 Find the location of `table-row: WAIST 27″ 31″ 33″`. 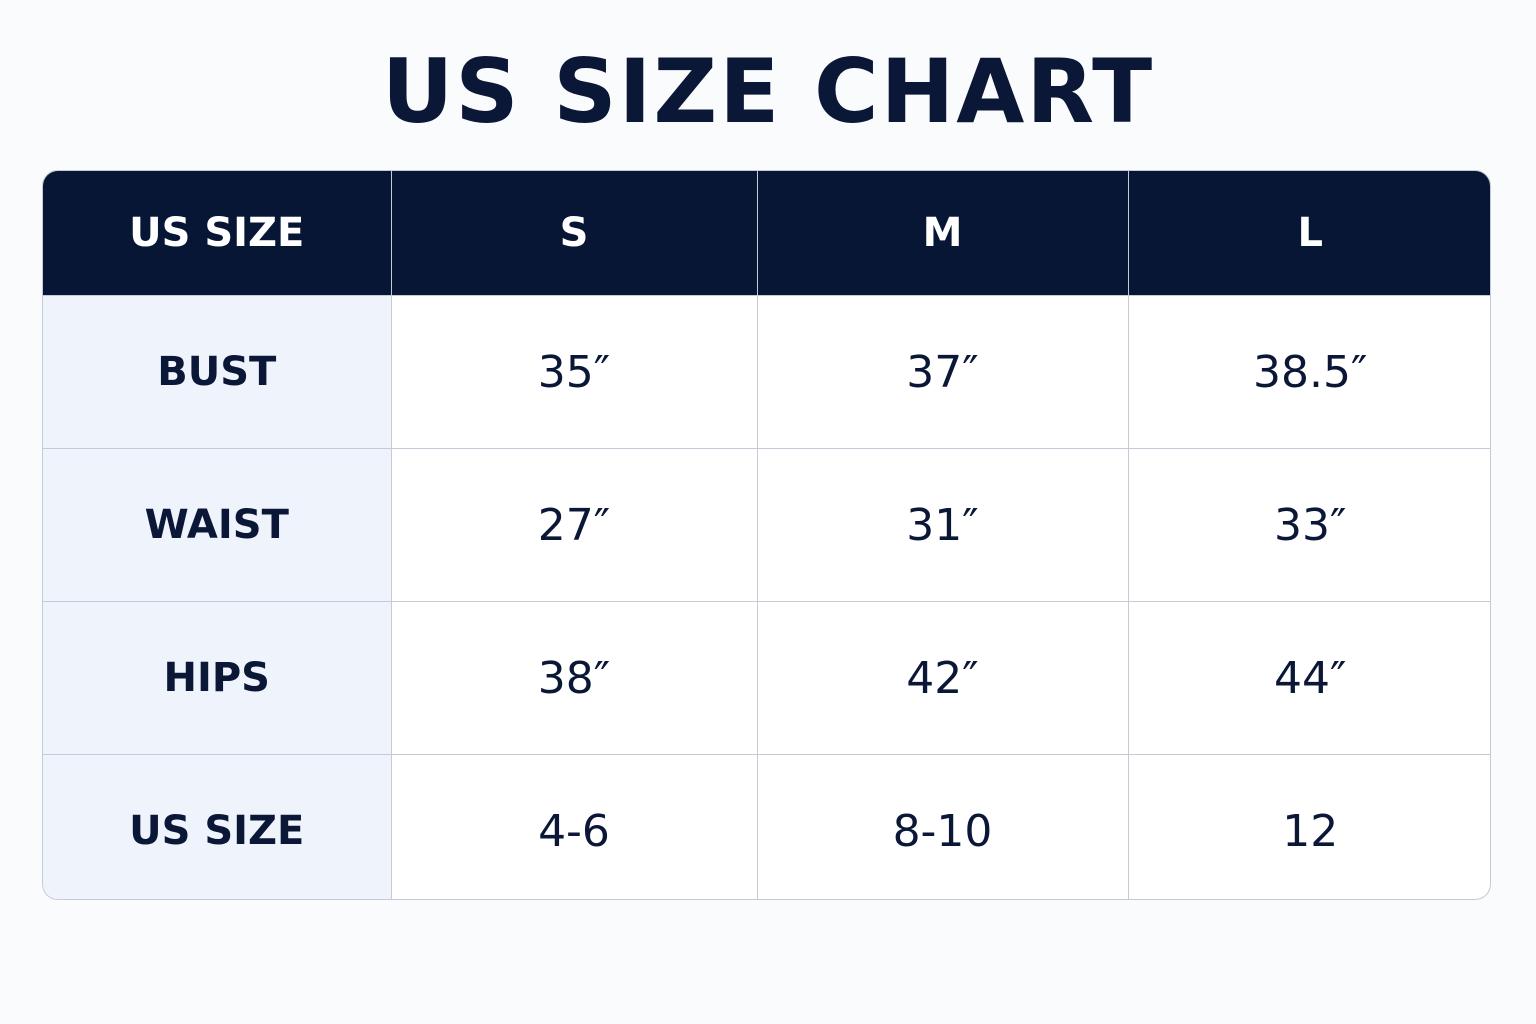

table-row: WAIST 27″ 31″ 33″ is located at coordinates (766, 525).